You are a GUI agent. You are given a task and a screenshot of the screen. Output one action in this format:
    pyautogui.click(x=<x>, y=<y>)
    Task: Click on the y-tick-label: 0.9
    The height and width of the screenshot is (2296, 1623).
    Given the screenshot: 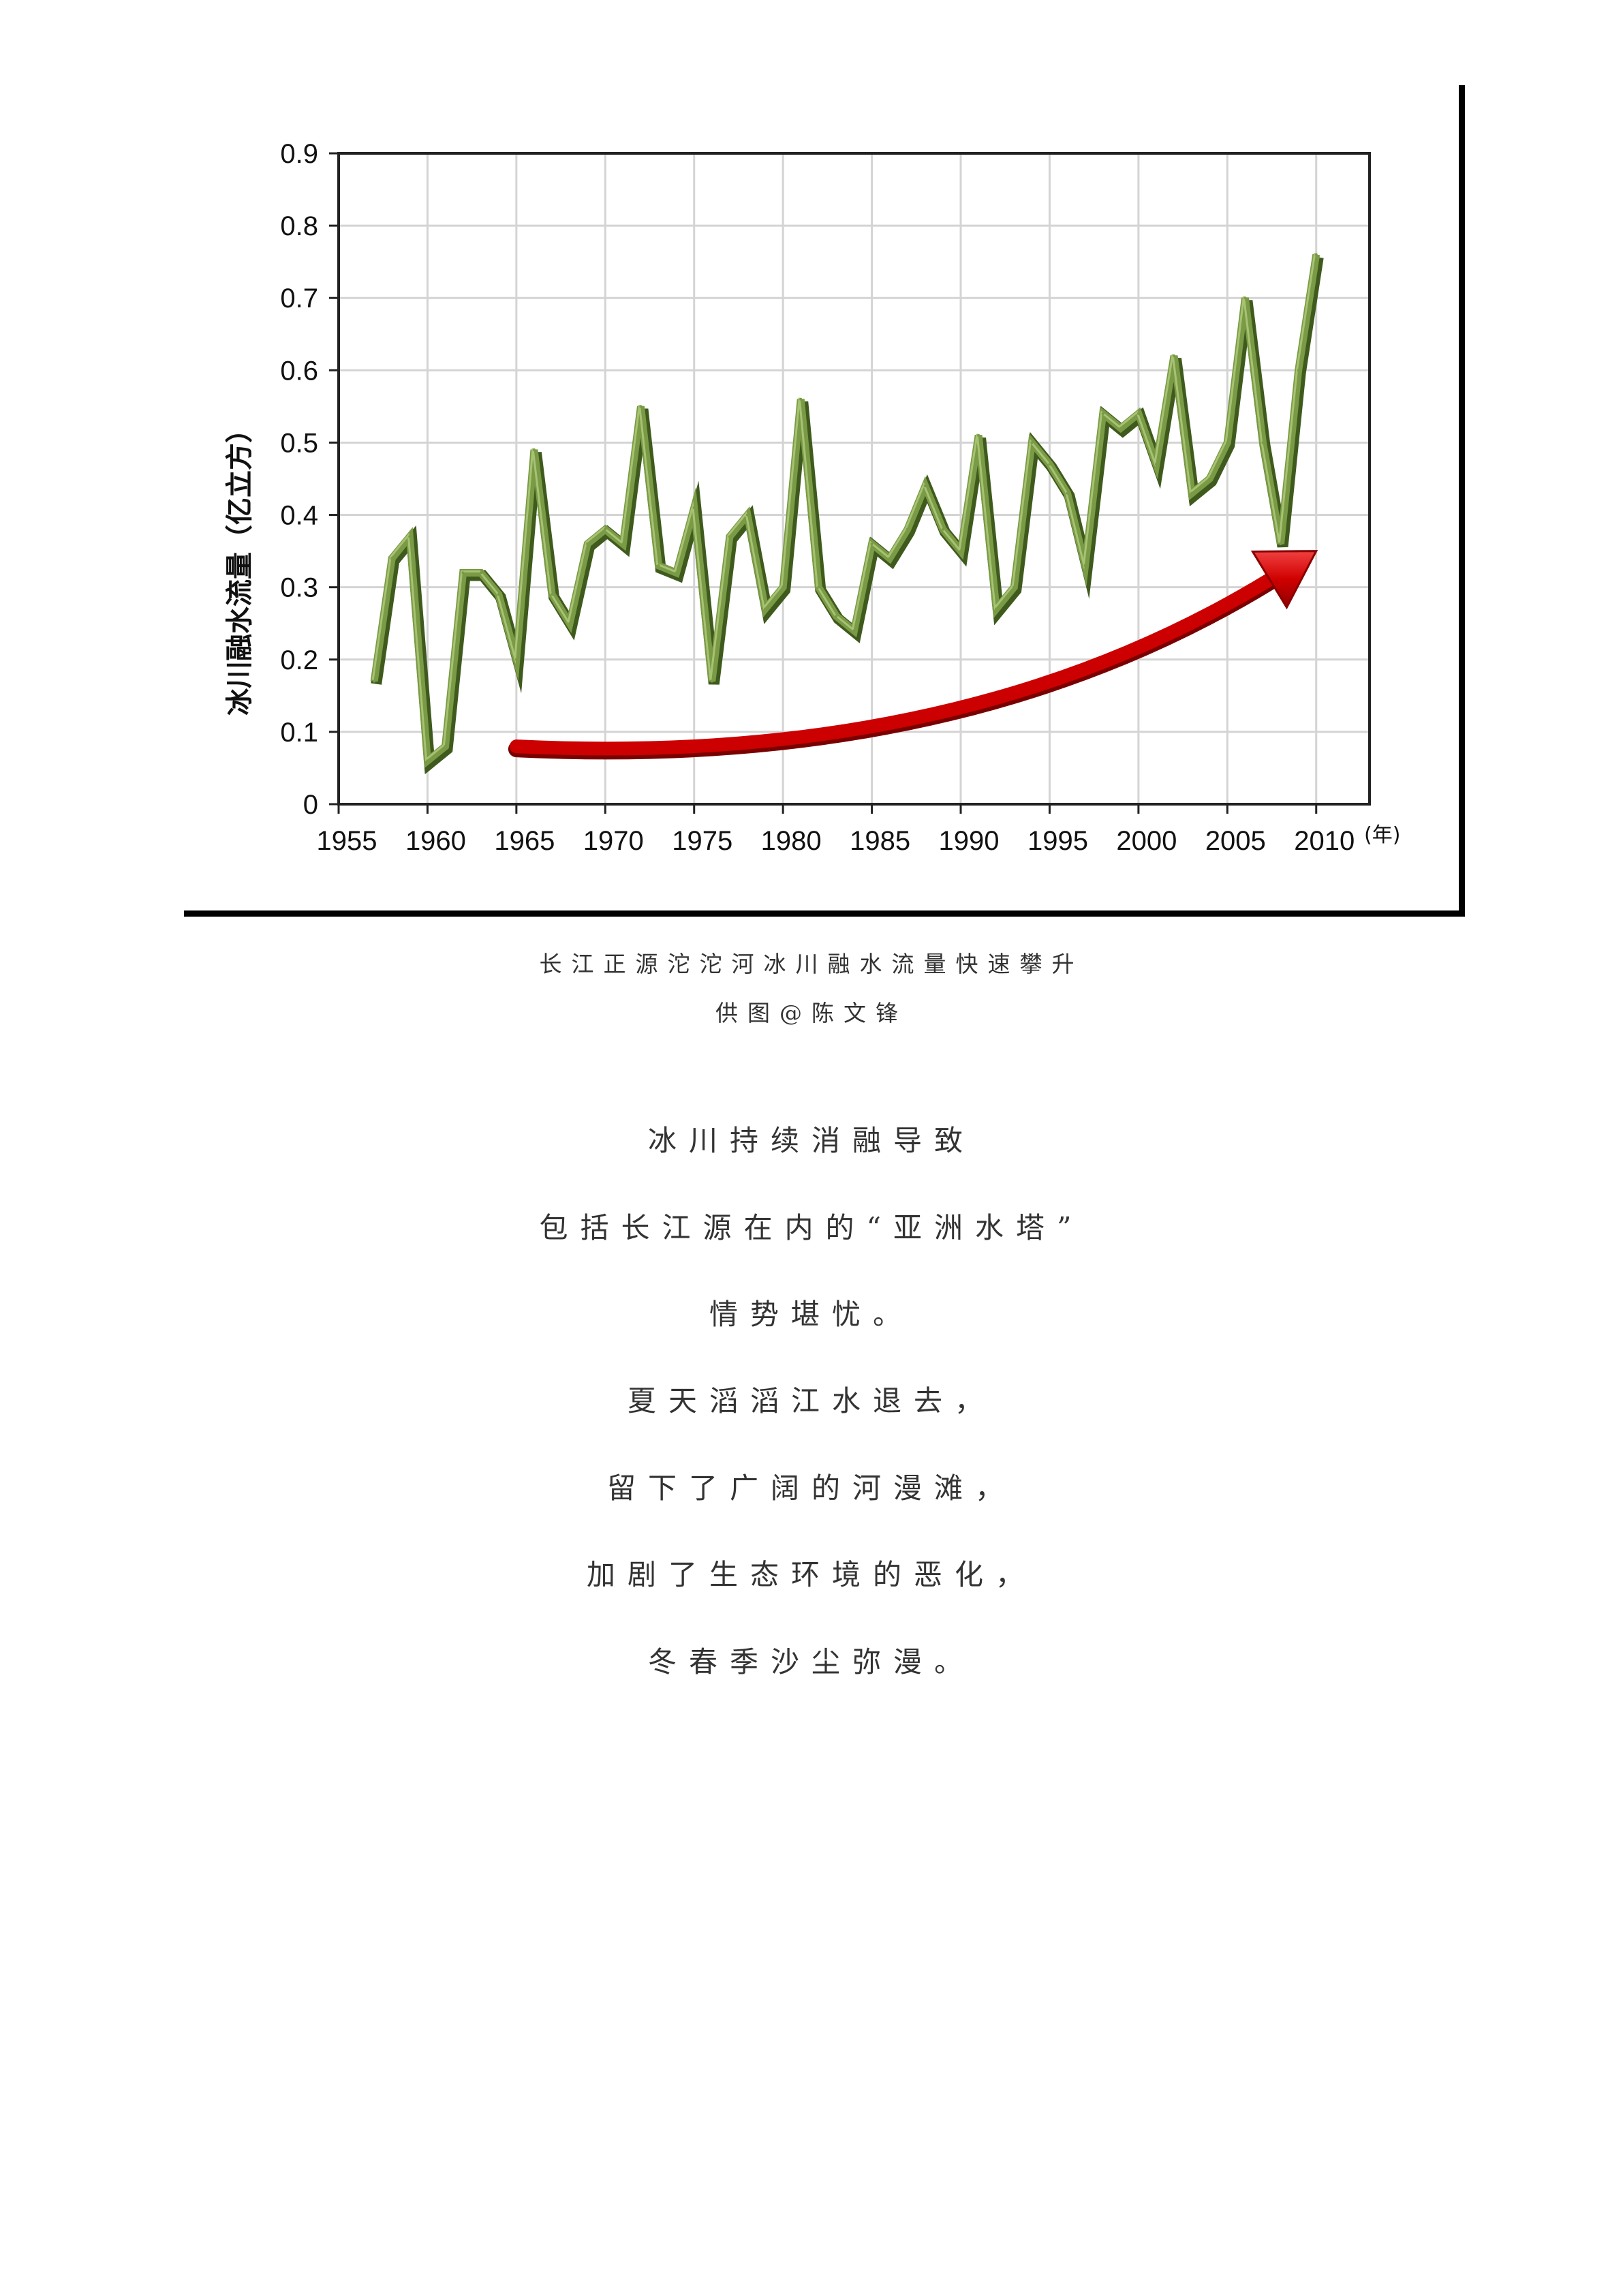 What is the action you would take?
    pyautogui.click(x=299, y=154)
    